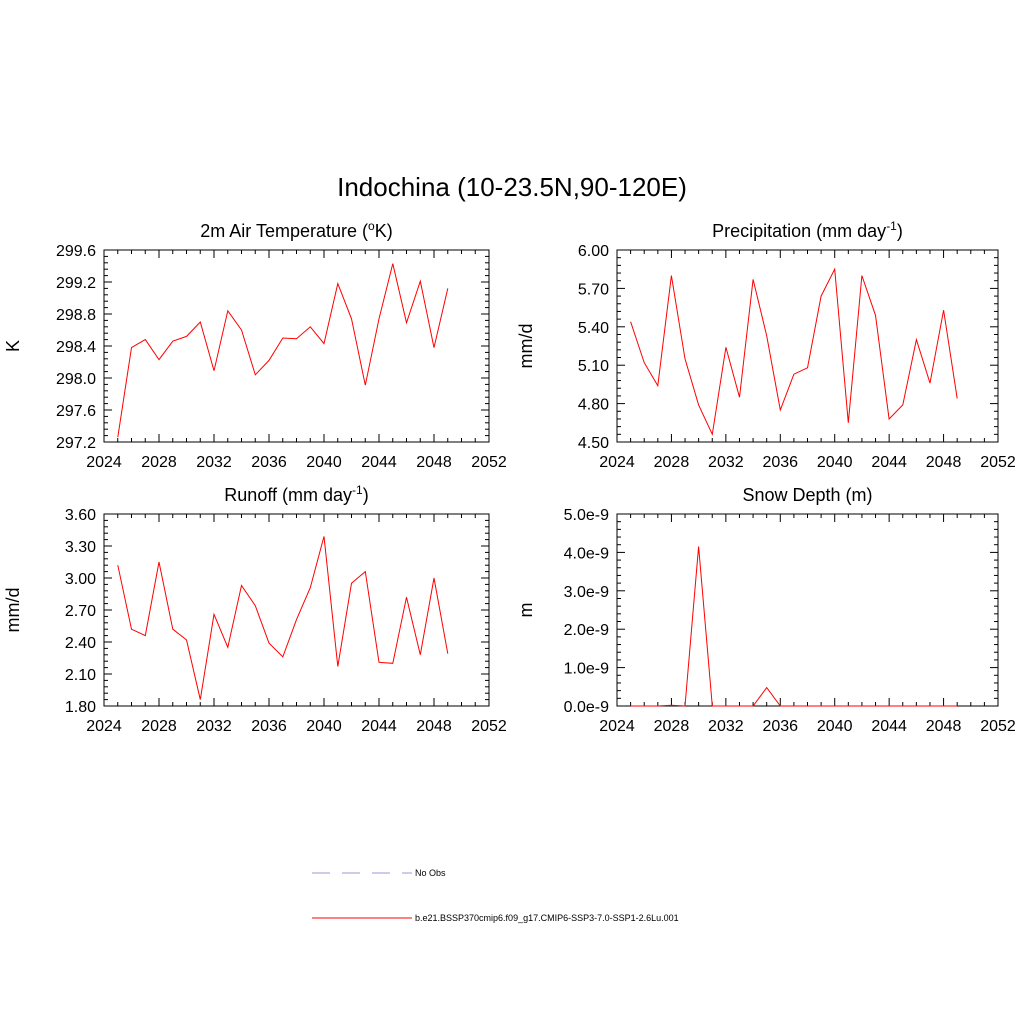  I want to click on y-tick-label: 299.2, so click(76, 283).